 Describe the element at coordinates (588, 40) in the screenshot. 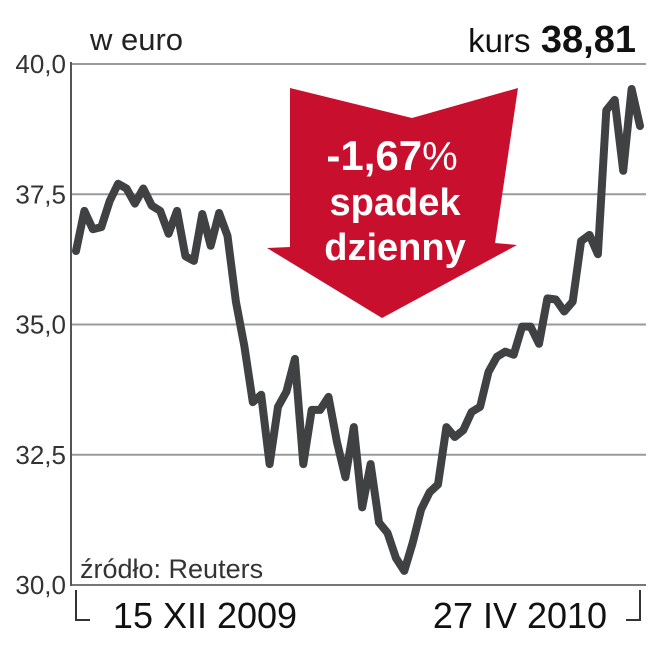

I see `headline-value: 38,81` at that location.